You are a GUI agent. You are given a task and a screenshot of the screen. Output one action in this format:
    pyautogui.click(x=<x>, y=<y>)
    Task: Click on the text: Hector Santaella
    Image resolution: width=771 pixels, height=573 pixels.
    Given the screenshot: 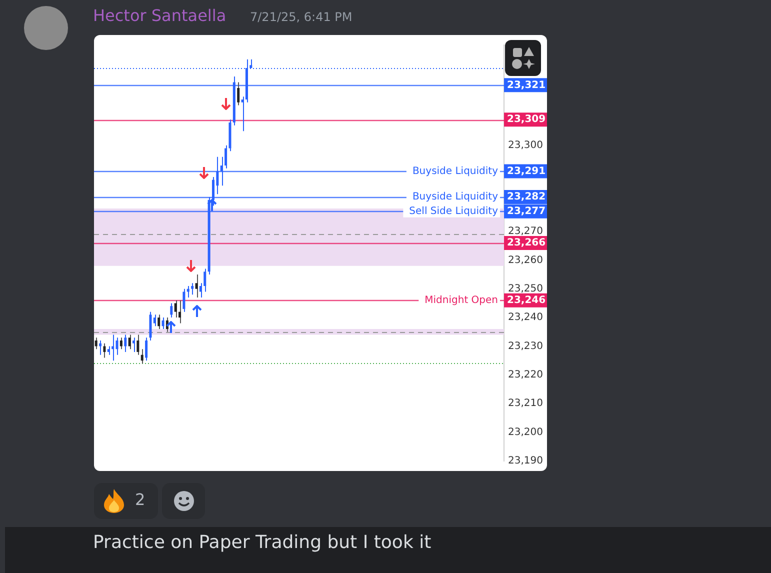 What is the action you would take?
    pyautogui.click(x=159, y=15)
    